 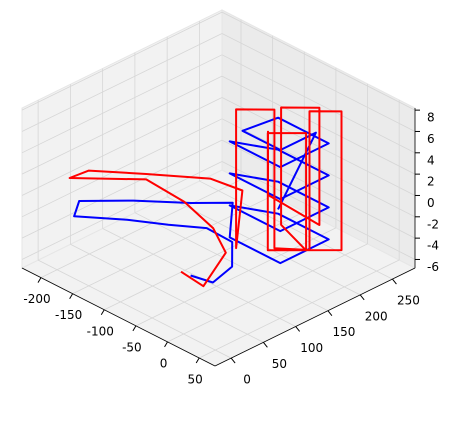 I want to click on z-tick-label: -4, so click(x=433, y=246).